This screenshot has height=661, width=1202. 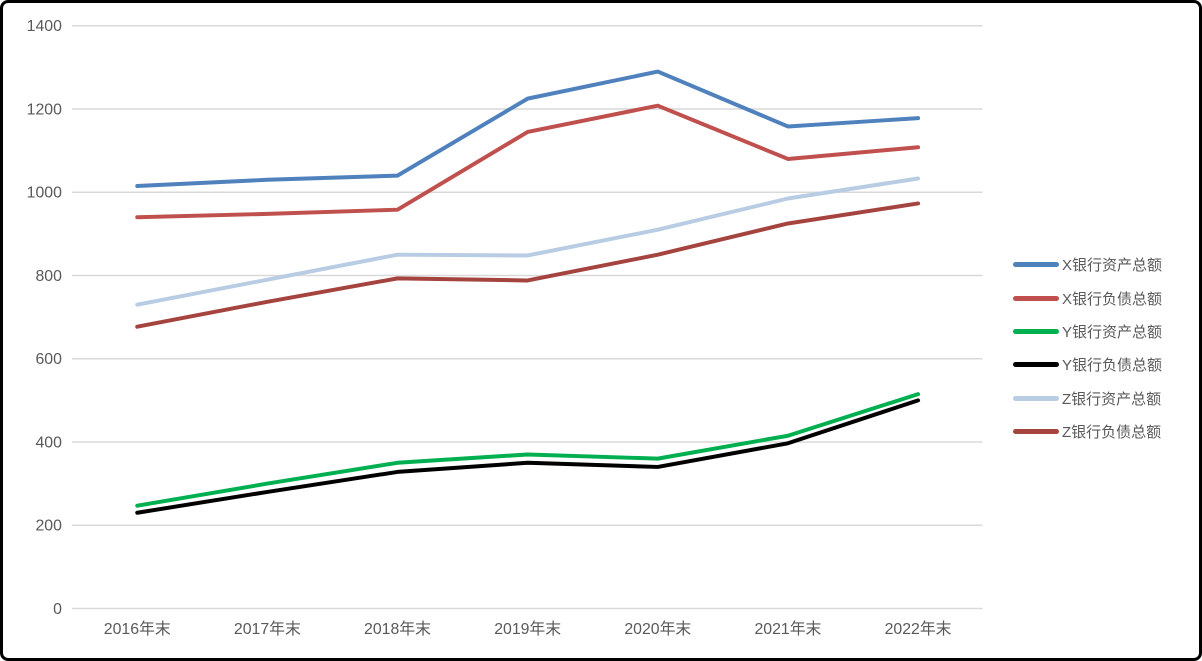 What do you see at coordinates (1112, 366) in the screenshot?
I see `legend-label: Y银行负债总额` at bounding box center [1112, 366].